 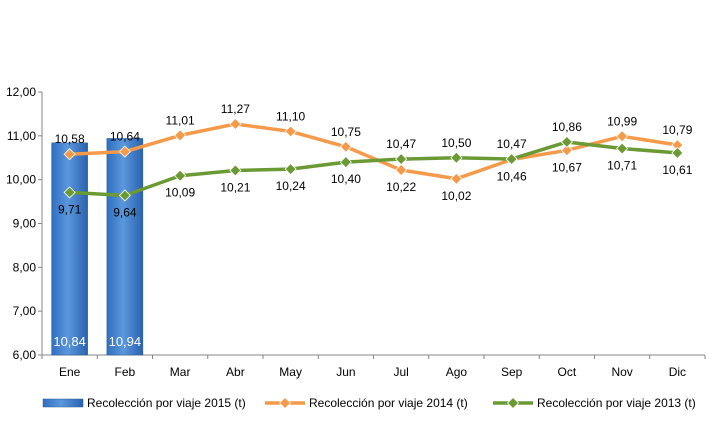 I want to click on x-tick-label: Sep, so click(x=512, y=372).